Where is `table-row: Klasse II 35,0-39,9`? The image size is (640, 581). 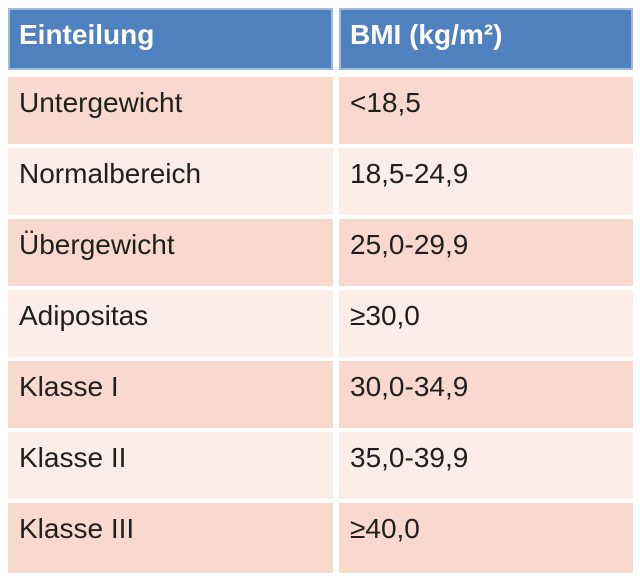
table-row: Klasse II 35,0-39,9 is located at coordinates (320, 465).